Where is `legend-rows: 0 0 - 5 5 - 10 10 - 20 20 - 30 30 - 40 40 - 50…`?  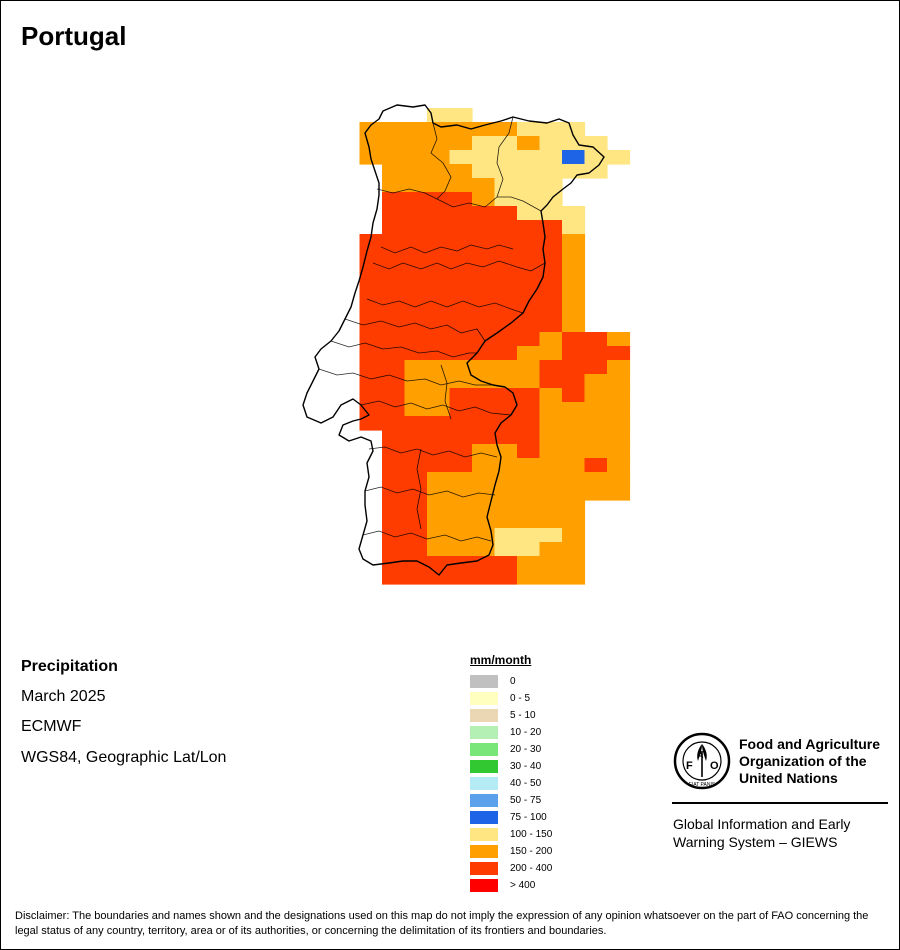
legend-rows: 0 0 - 5 5 - 10 10 - 20 20 - 30 30 - 40 40 - 50… is located at coordinates (511, 783).